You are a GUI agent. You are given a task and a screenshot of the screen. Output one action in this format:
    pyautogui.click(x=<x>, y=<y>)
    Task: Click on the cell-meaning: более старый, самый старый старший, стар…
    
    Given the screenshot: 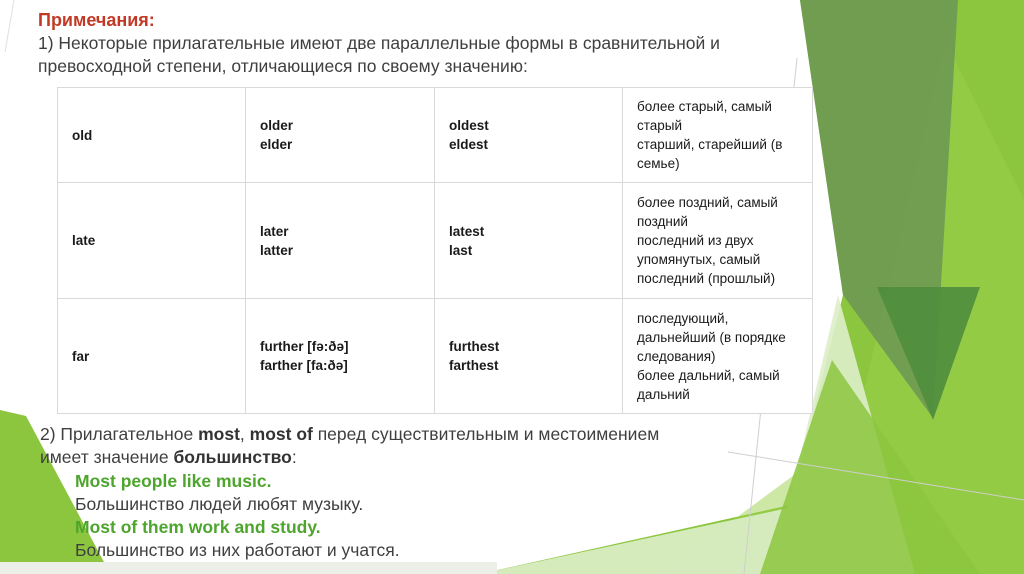 What is the action you would take?
    pyautogui.click(x=717, y=135)
    